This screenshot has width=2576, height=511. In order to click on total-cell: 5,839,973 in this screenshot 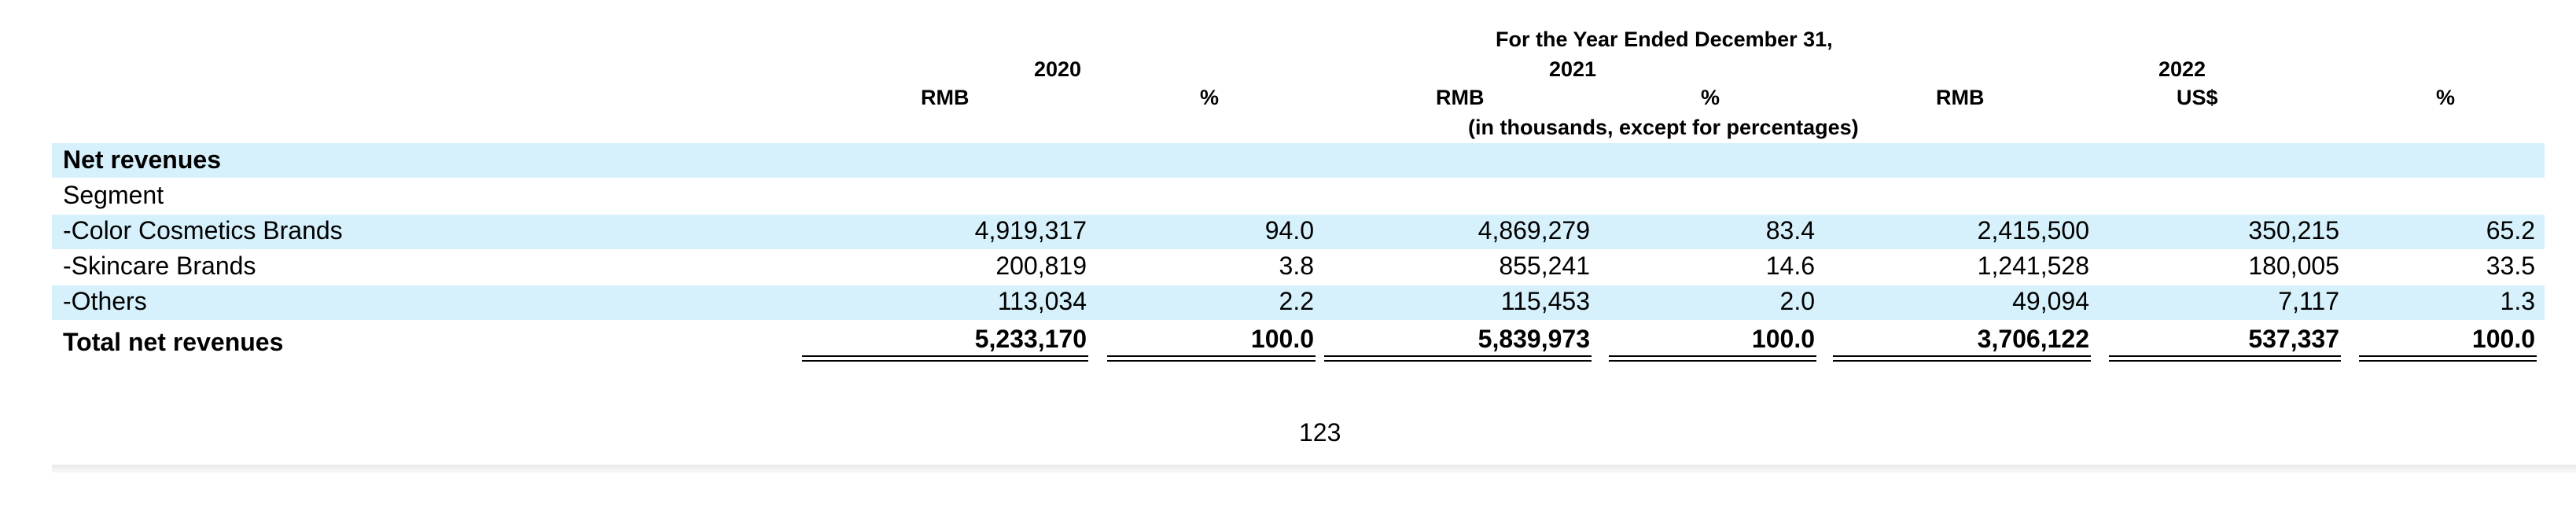, I will do `click(1534, 339)`.